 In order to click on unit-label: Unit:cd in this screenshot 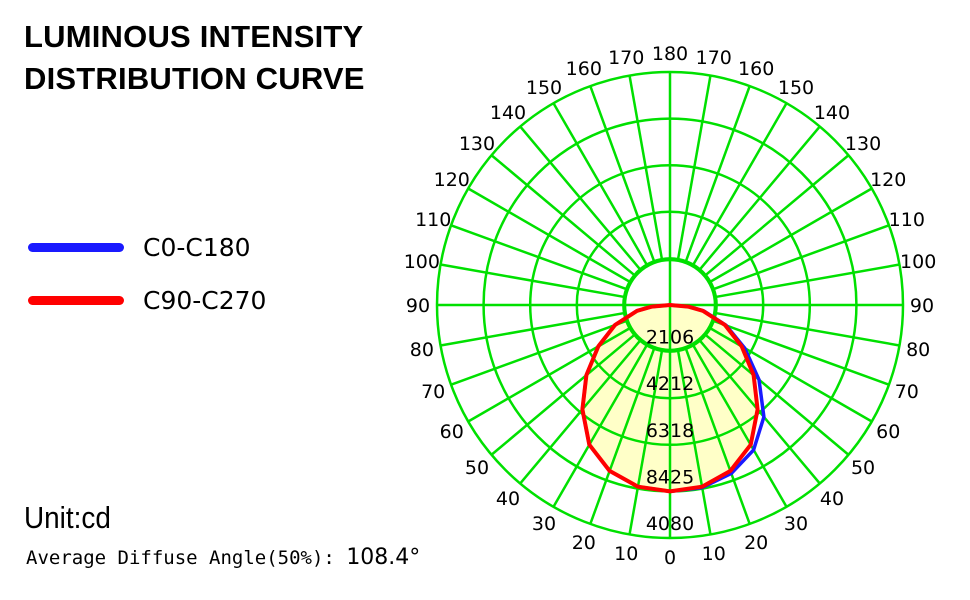, I will do `click(67, 517)`.